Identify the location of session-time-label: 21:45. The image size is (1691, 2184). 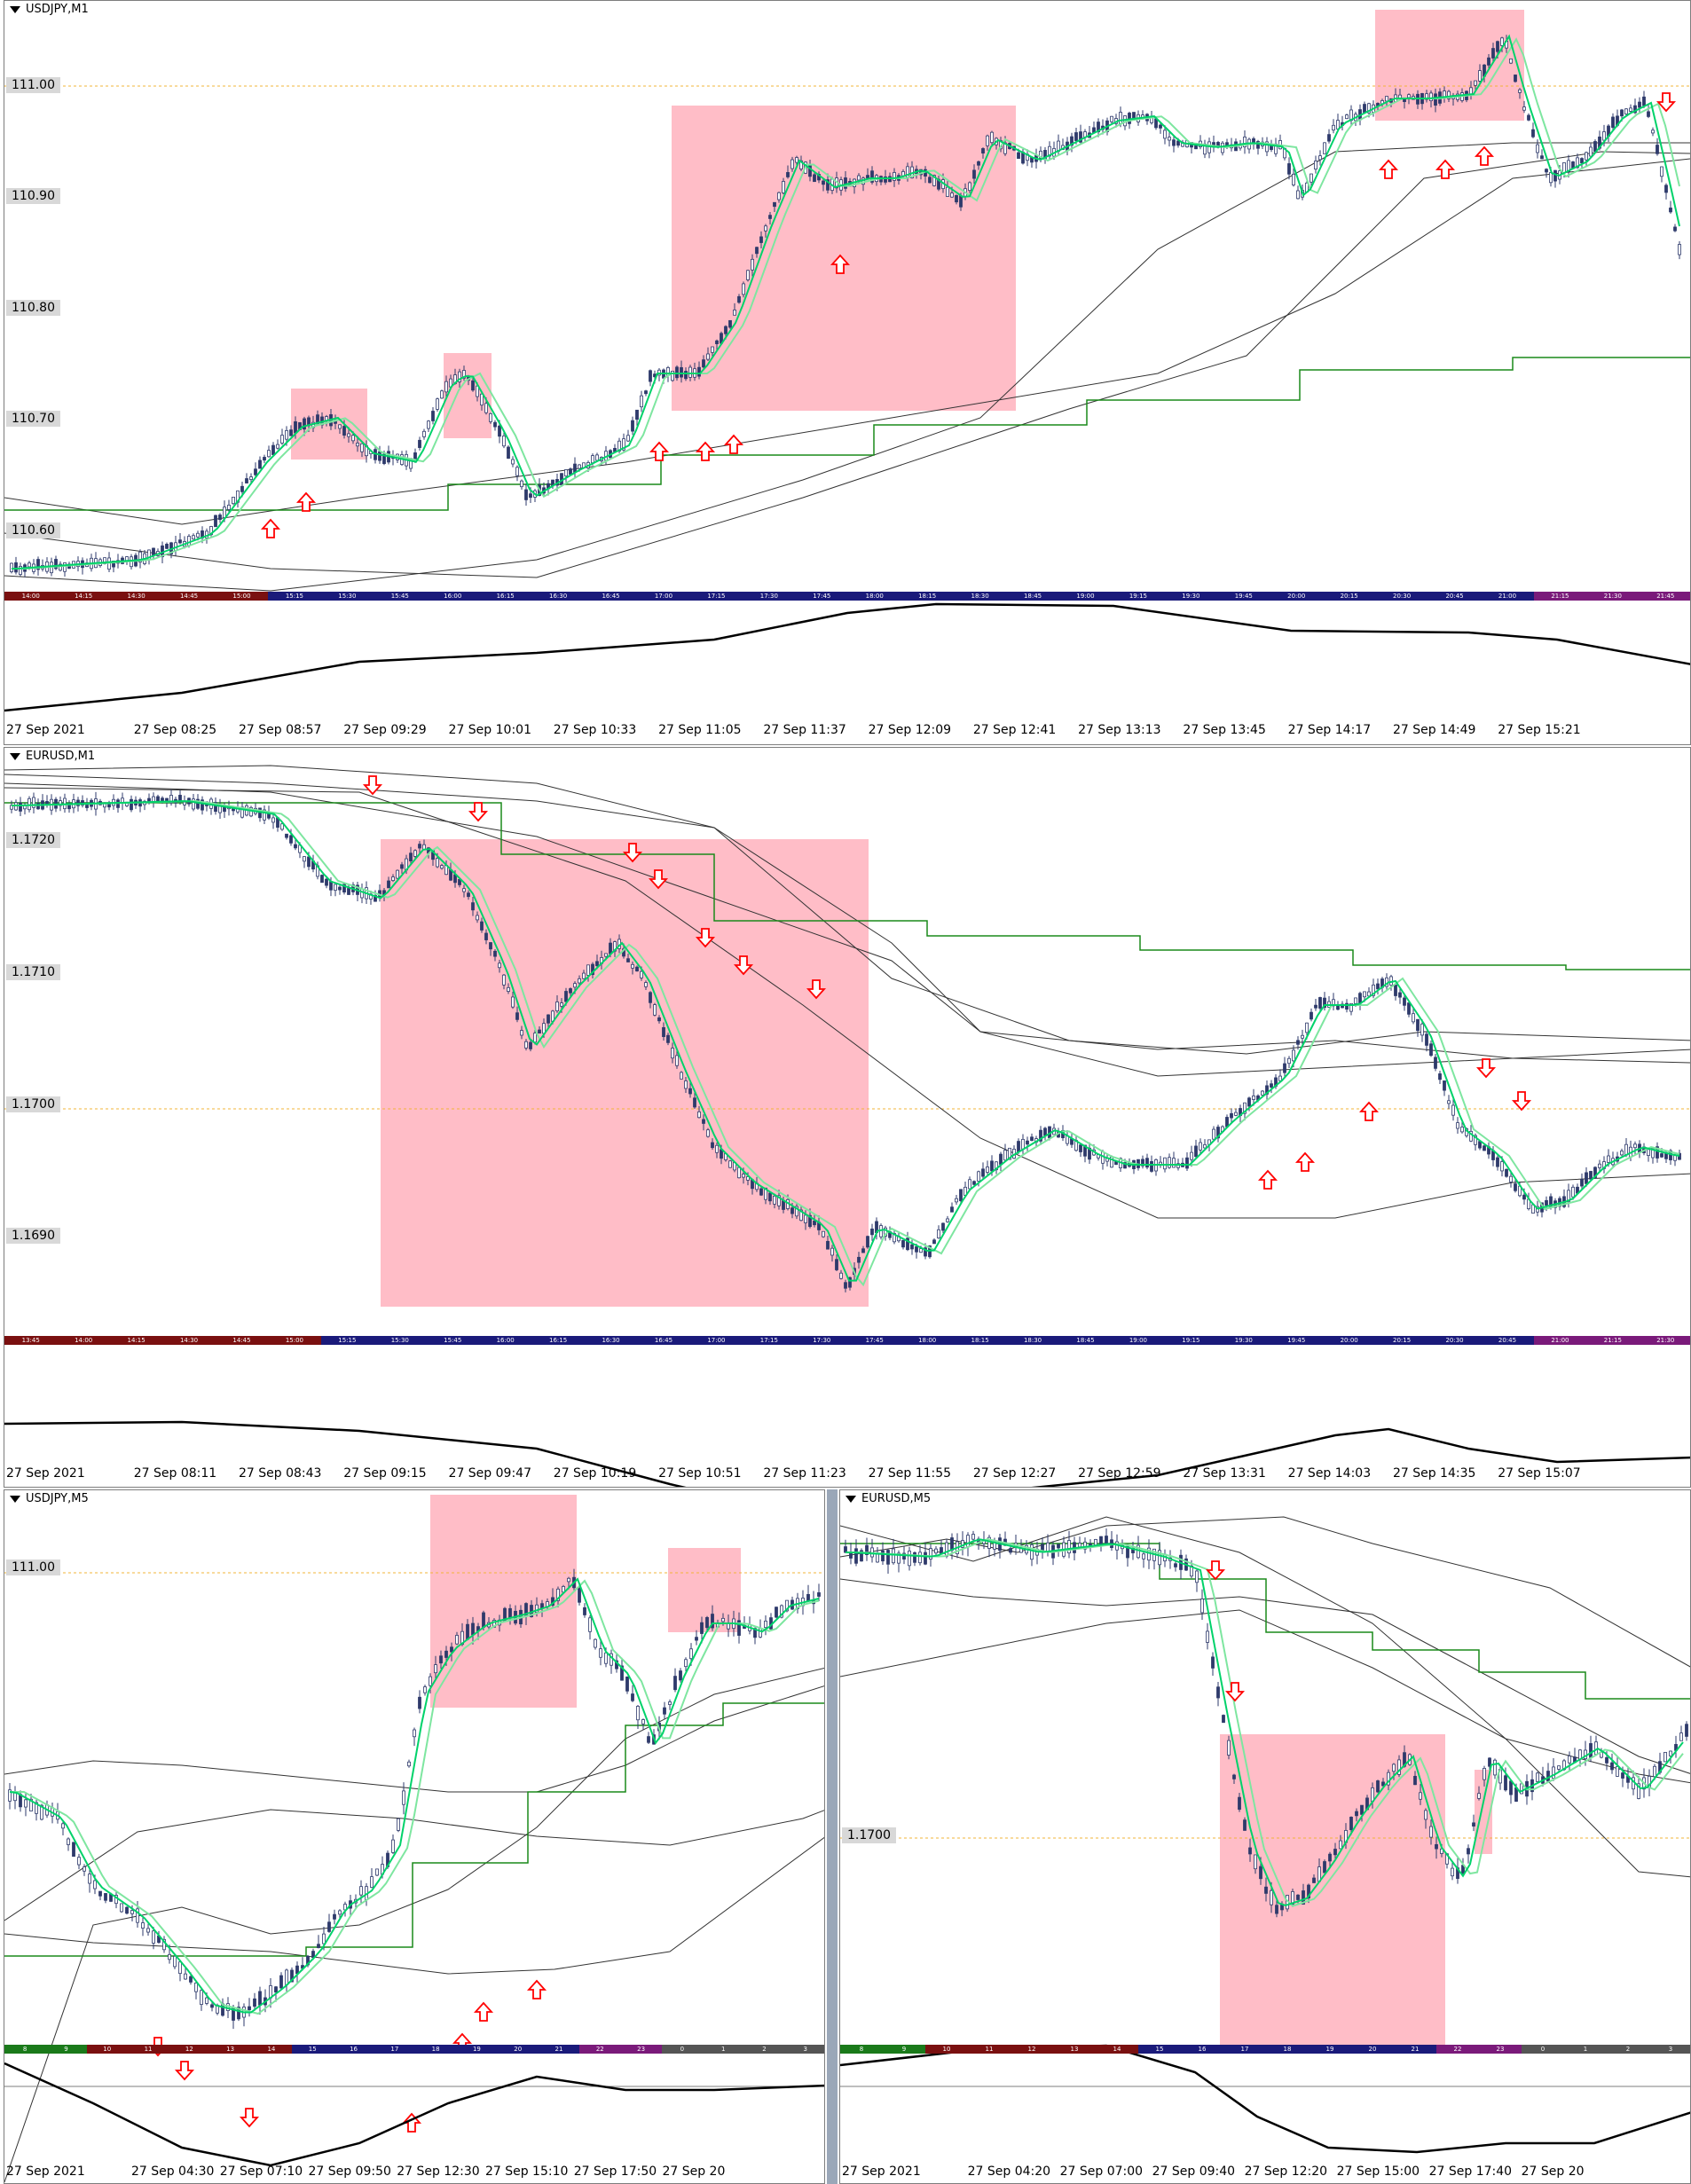
(1664, 596).